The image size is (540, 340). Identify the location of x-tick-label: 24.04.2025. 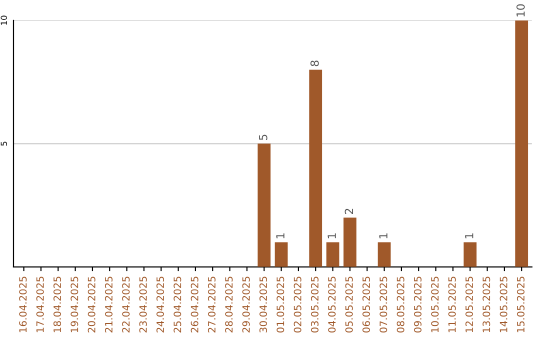
(160, 304).